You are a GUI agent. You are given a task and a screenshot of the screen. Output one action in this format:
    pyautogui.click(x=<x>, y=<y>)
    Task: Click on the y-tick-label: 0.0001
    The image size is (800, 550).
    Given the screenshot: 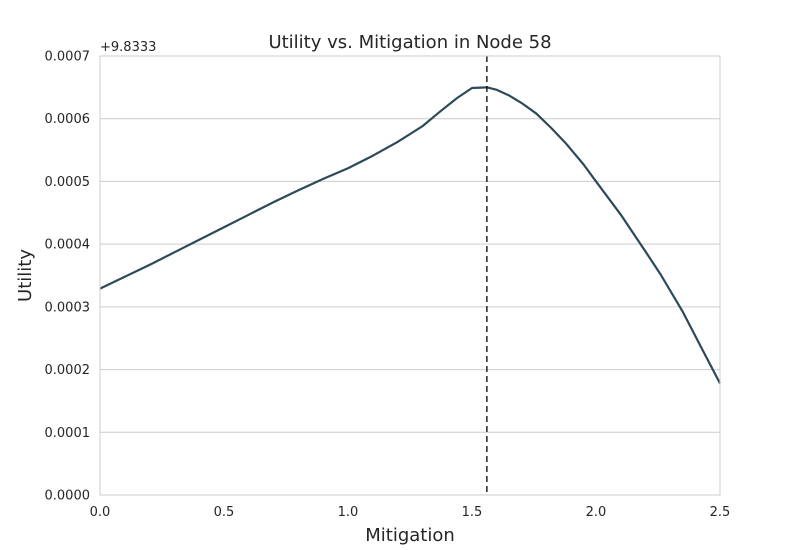 What is the action you would take?
    pyautogui.click(x=68, y=433)
    